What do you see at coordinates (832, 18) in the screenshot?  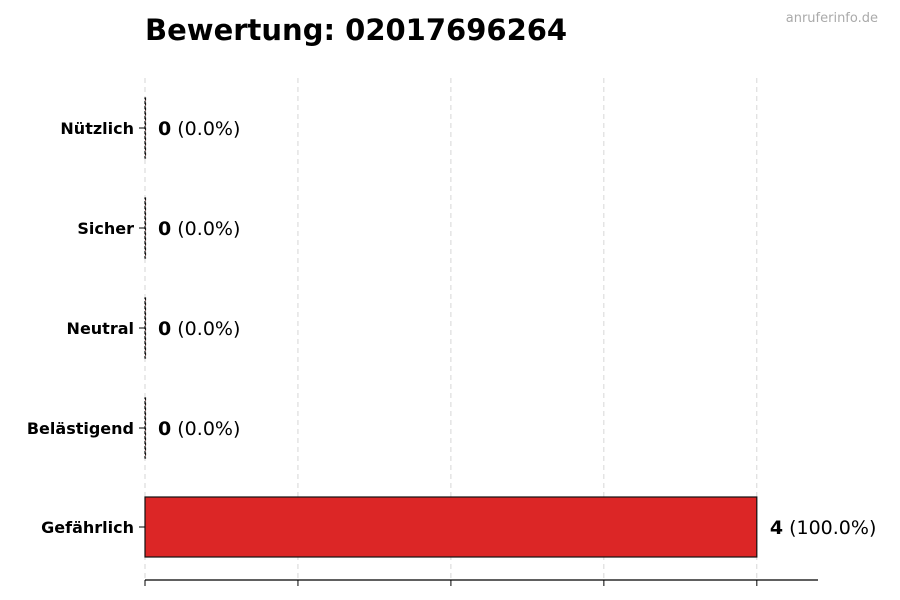 I see `watermark: anruferinfo.de` at bounding box center [832, 18].